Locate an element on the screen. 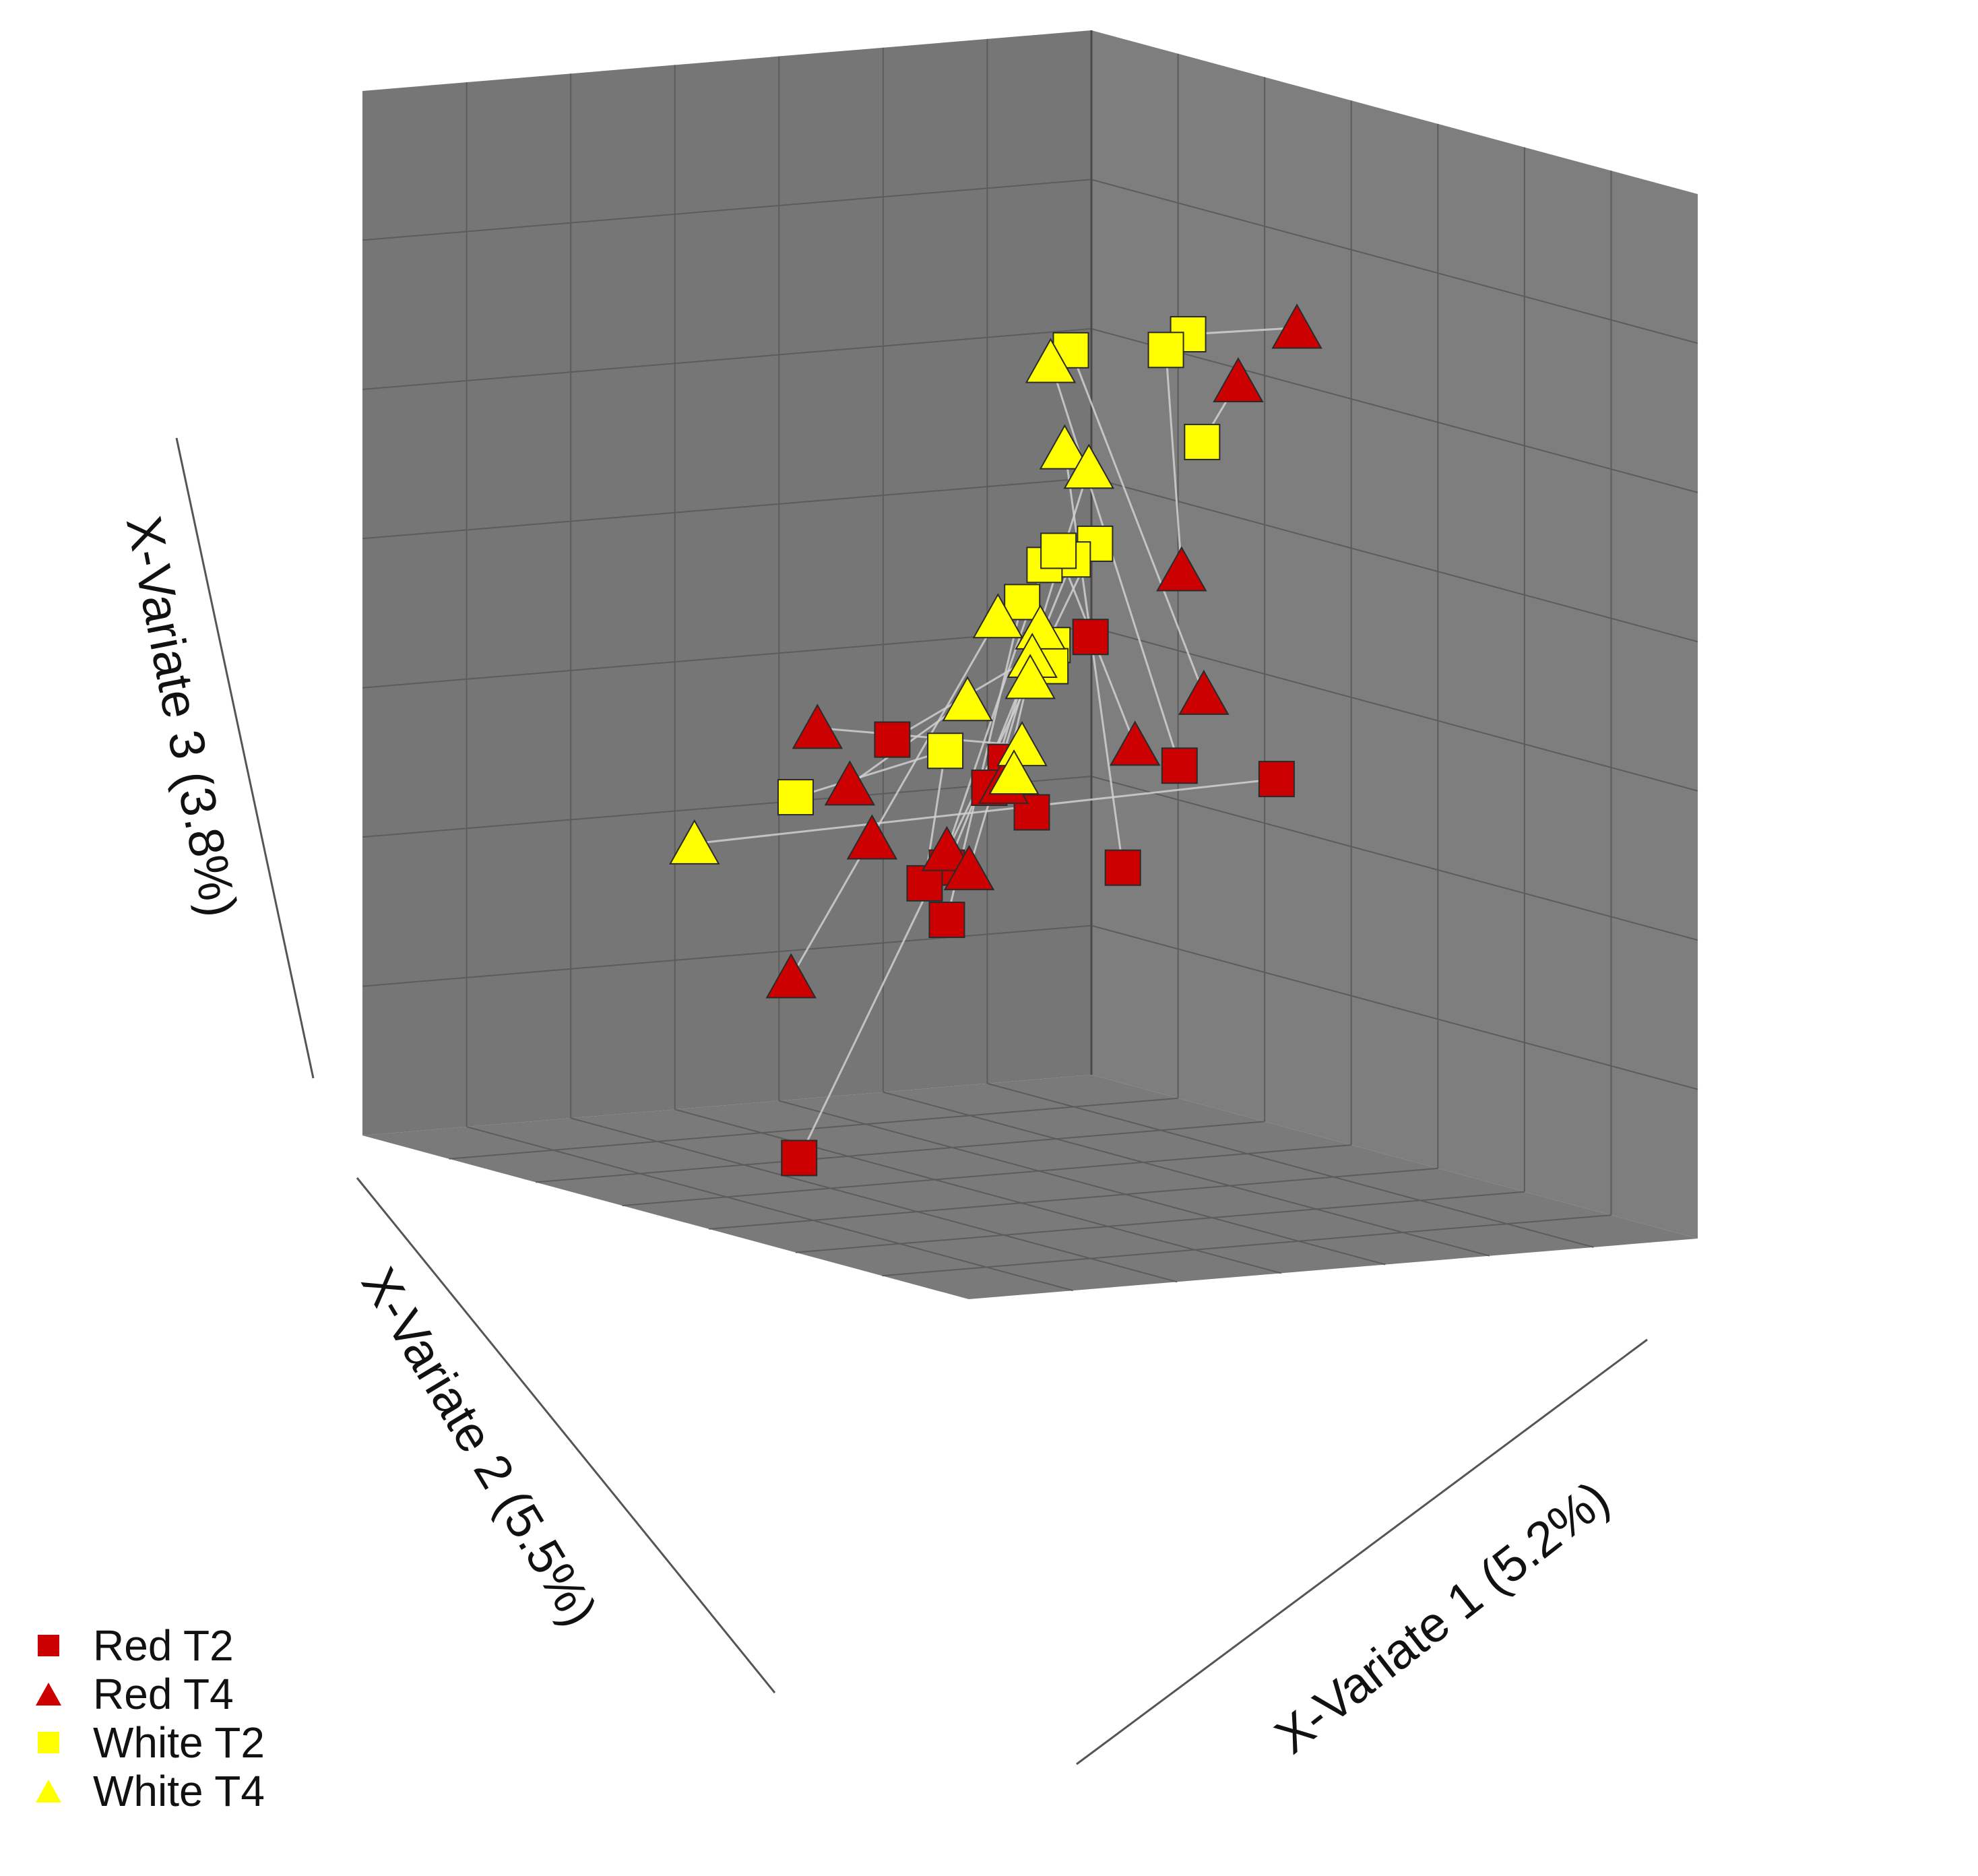  legend-item-red-t2: Red T2 is located at coordinates (150, 1645).